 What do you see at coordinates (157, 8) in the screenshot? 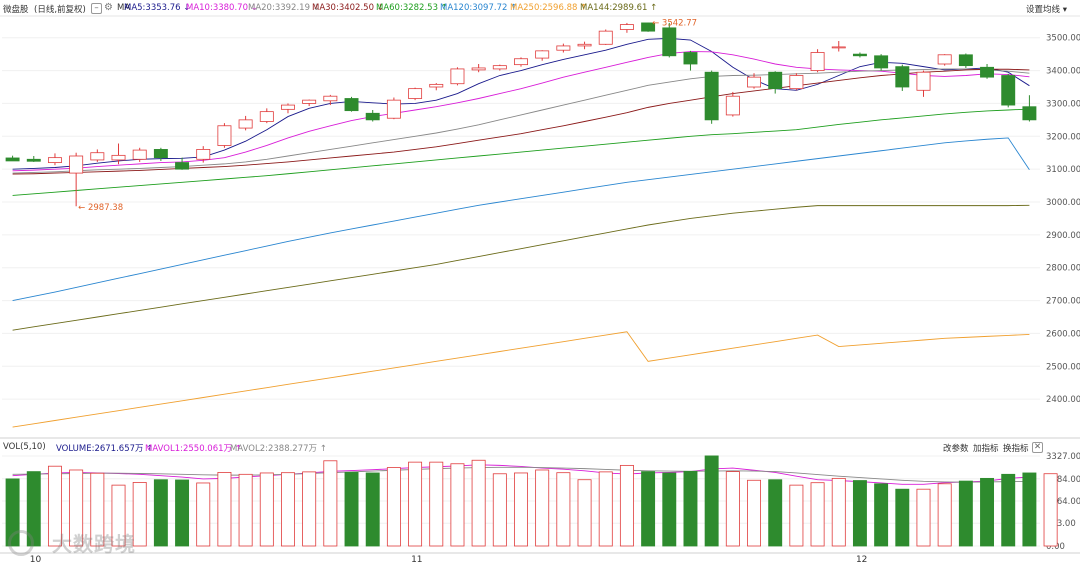
I see `ma-legend-item: MA5:3353.76 ↓` at bounding box center [157, 8].